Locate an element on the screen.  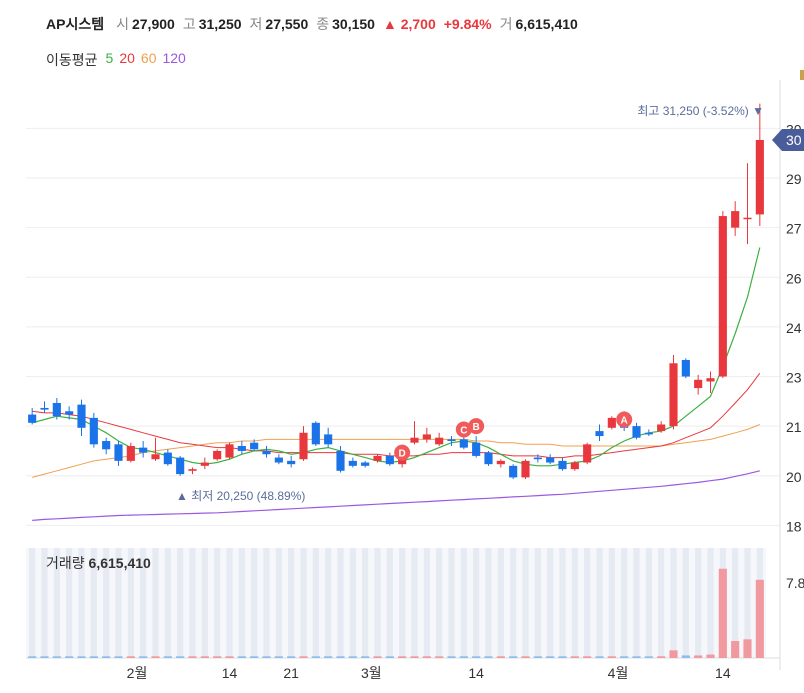
low-label: 저 is located at coordinates (256, 24).